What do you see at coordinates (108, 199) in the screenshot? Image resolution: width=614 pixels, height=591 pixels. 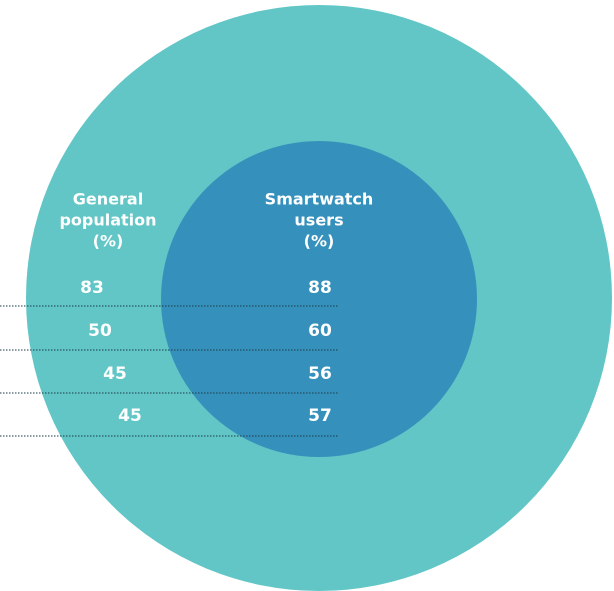 I see `column-header: General` at bounding box center [108, 199].